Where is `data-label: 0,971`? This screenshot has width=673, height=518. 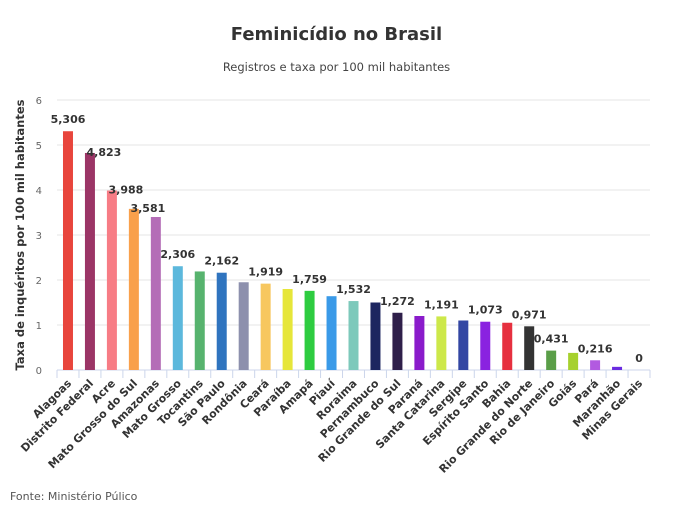 data-label: 0,971 is located at coordinates (529, 314).